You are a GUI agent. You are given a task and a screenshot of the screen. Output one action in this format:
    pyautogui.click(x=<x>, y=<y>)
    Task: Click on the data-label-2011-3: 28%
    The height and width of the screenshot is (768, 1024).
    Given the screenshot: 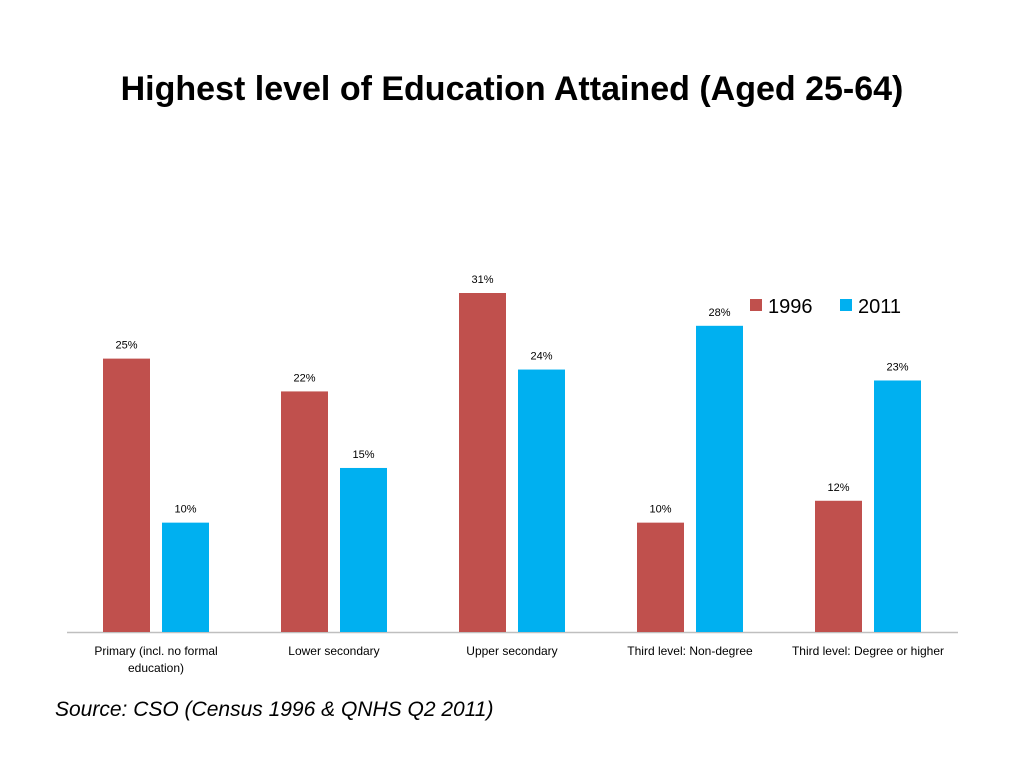 What is the action you would take?
    pyautogui.click(x=719, y=313)
    